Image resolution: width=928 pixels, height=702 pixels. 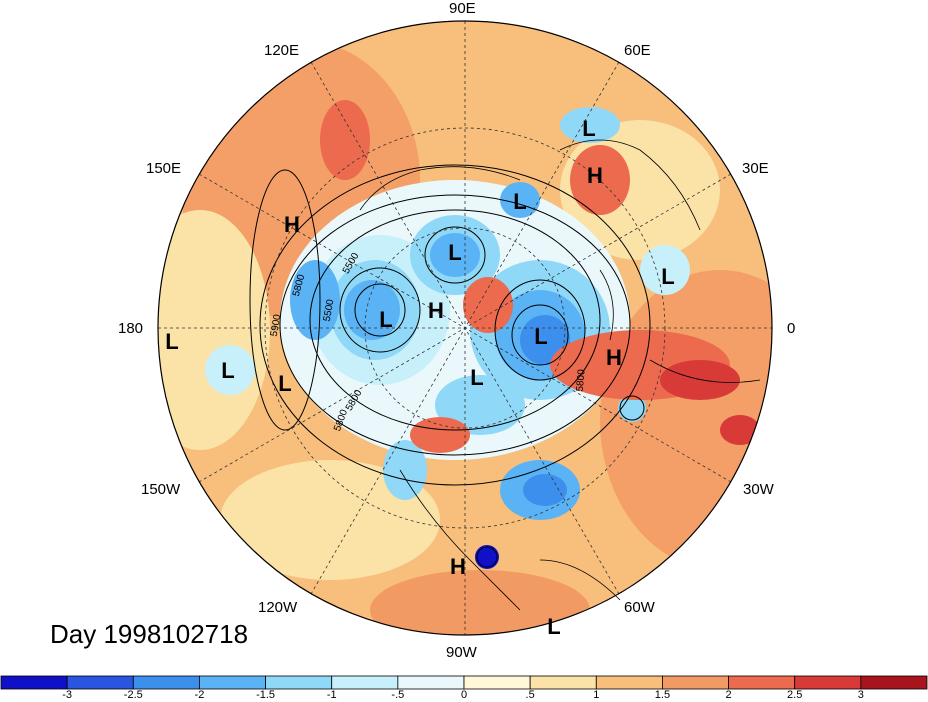 I want to click on colorbar-tick-label: -.5, so click(x=398, y=695).